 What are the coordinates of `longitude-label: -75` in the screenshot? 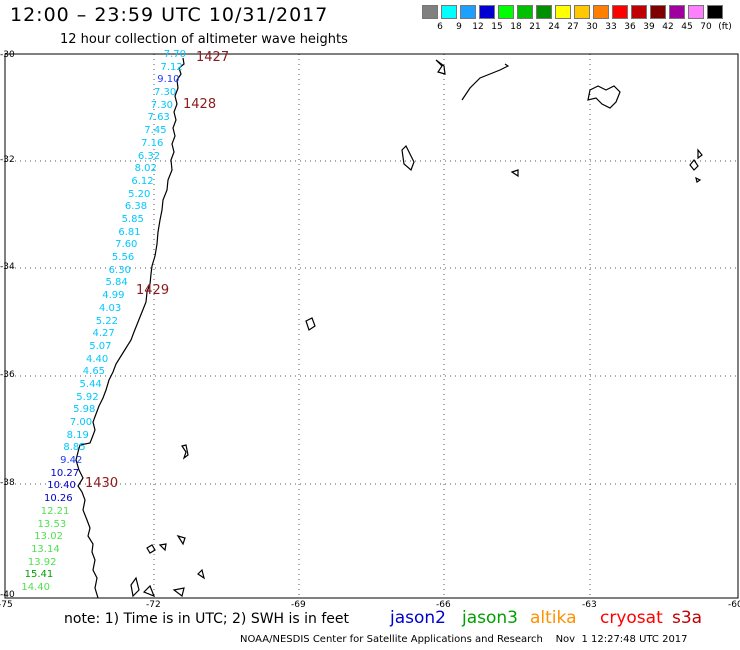 It's located at (6, 605).